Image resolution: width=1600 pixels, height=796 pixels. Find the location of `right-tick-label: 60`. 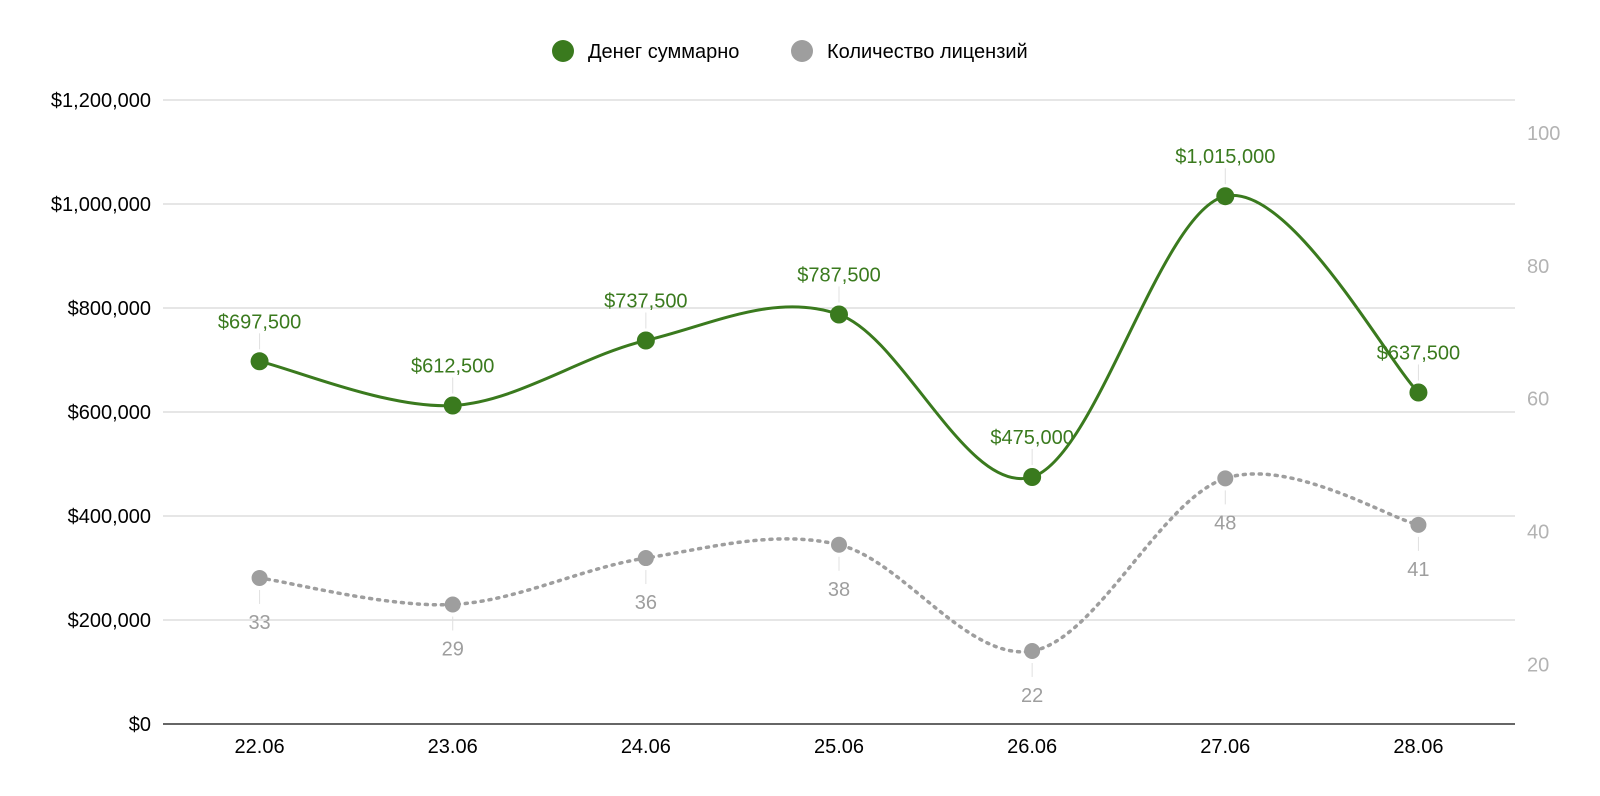

right-tick-label: 60 is located at coordinates (1538, 400).